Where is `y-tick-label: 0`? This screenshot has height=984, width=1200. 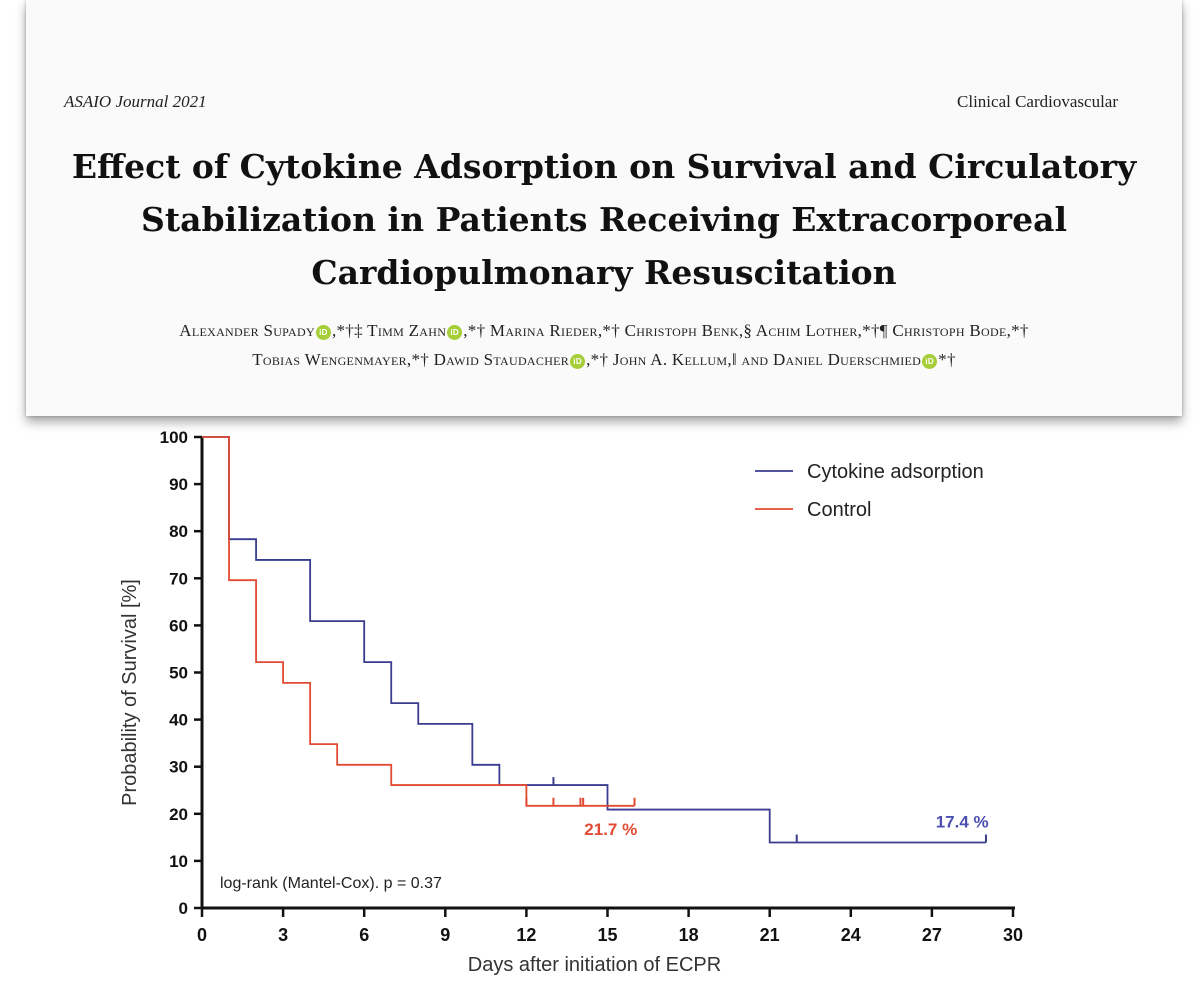
y-tick-label: 0 is located at coordinates (183, 908).